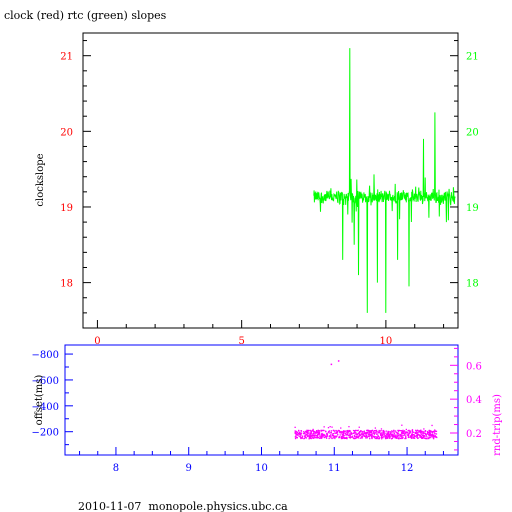 This screenshot has height=512, width=512. What do you see at coordinates (45, 433) in the screenshot?
I see `bottom-y-tick-label-left: −200` at bounding box center [45, 433].